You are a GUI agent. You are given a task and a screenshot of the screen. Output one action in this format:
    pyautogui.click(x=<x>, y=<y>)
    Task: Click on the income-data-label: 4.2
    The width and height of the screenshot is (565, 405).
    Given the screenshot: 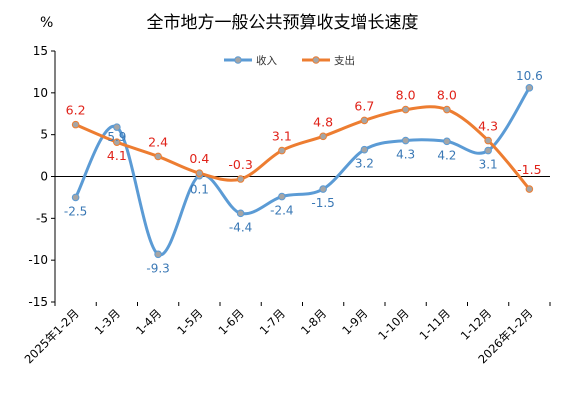 What is the action you would take?
    pyautogui.click(x=446, y=155)
    